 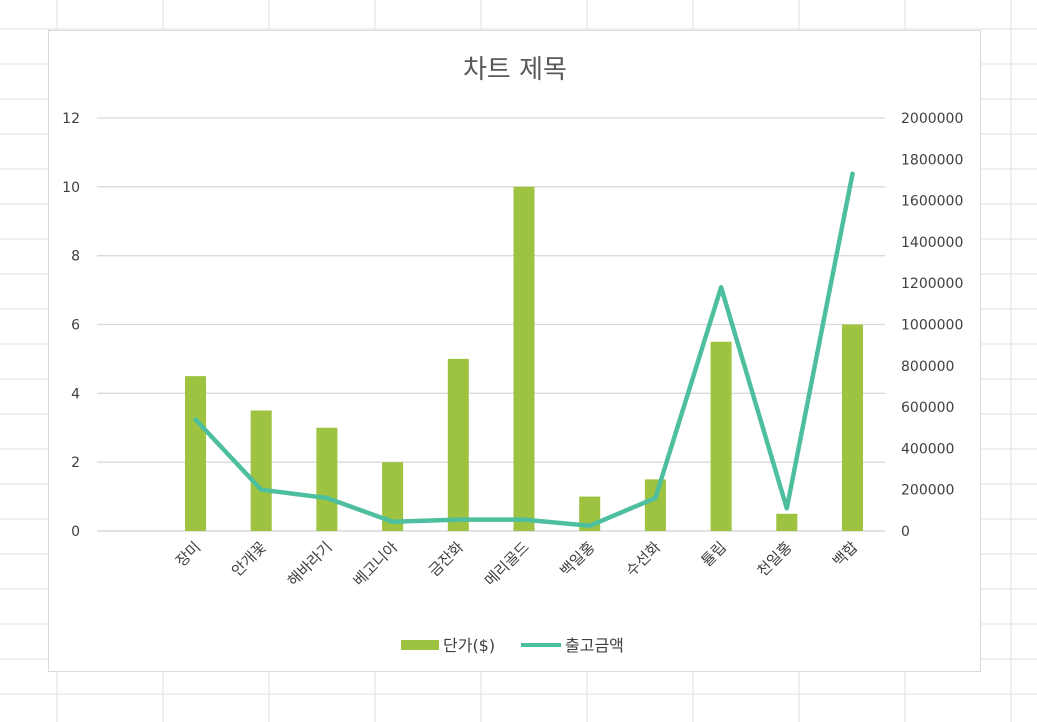 What do you see at coordinates (446, 559) in the screenshot?
I see `category-label: 금잔화` at bounding box center [446, 559].